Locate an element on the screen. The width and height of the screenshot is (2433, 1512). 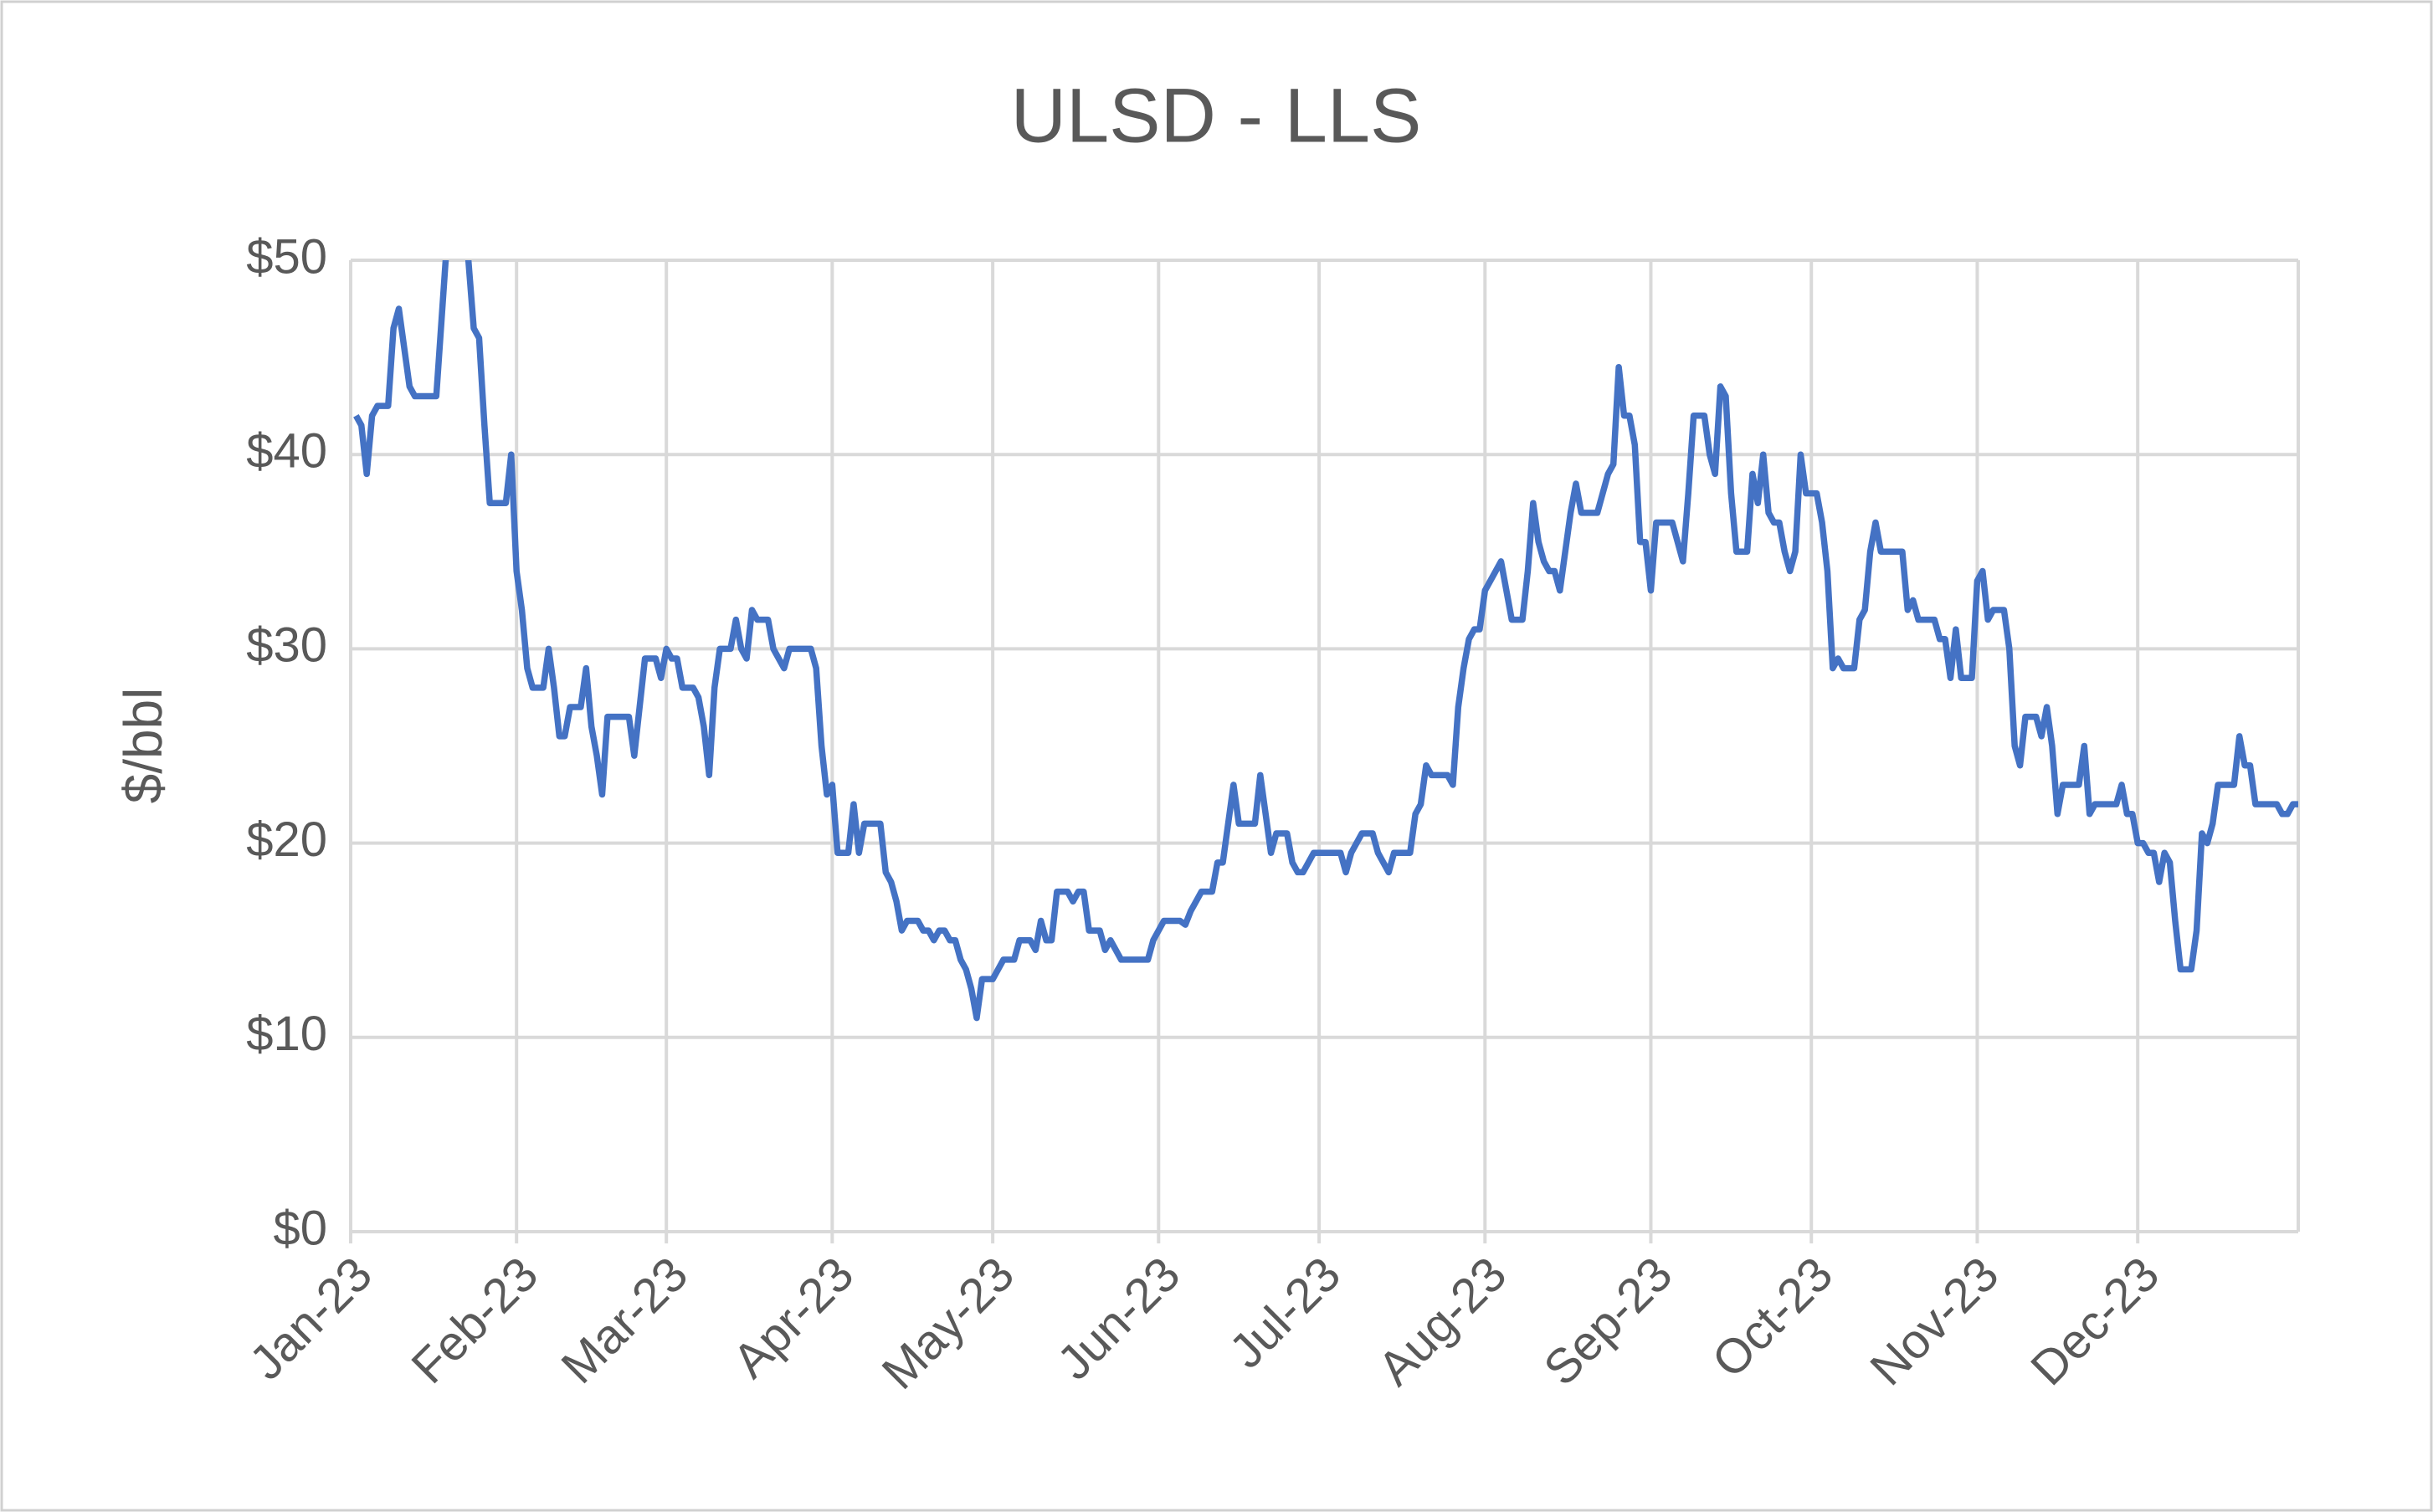
y-axis-label: $/bbl is located at coordinates (143, 746).